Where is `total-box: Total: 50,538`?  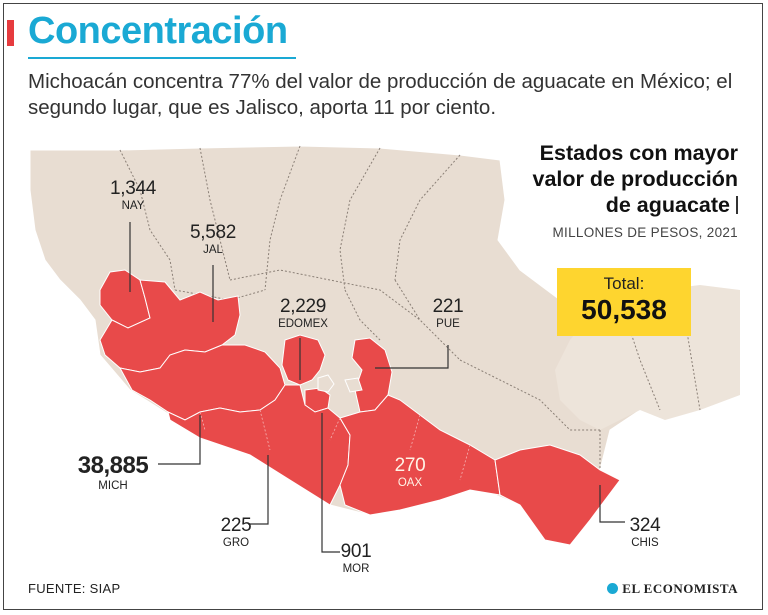 total-box: Total: 50,538 is located at coordinates (624, 302).